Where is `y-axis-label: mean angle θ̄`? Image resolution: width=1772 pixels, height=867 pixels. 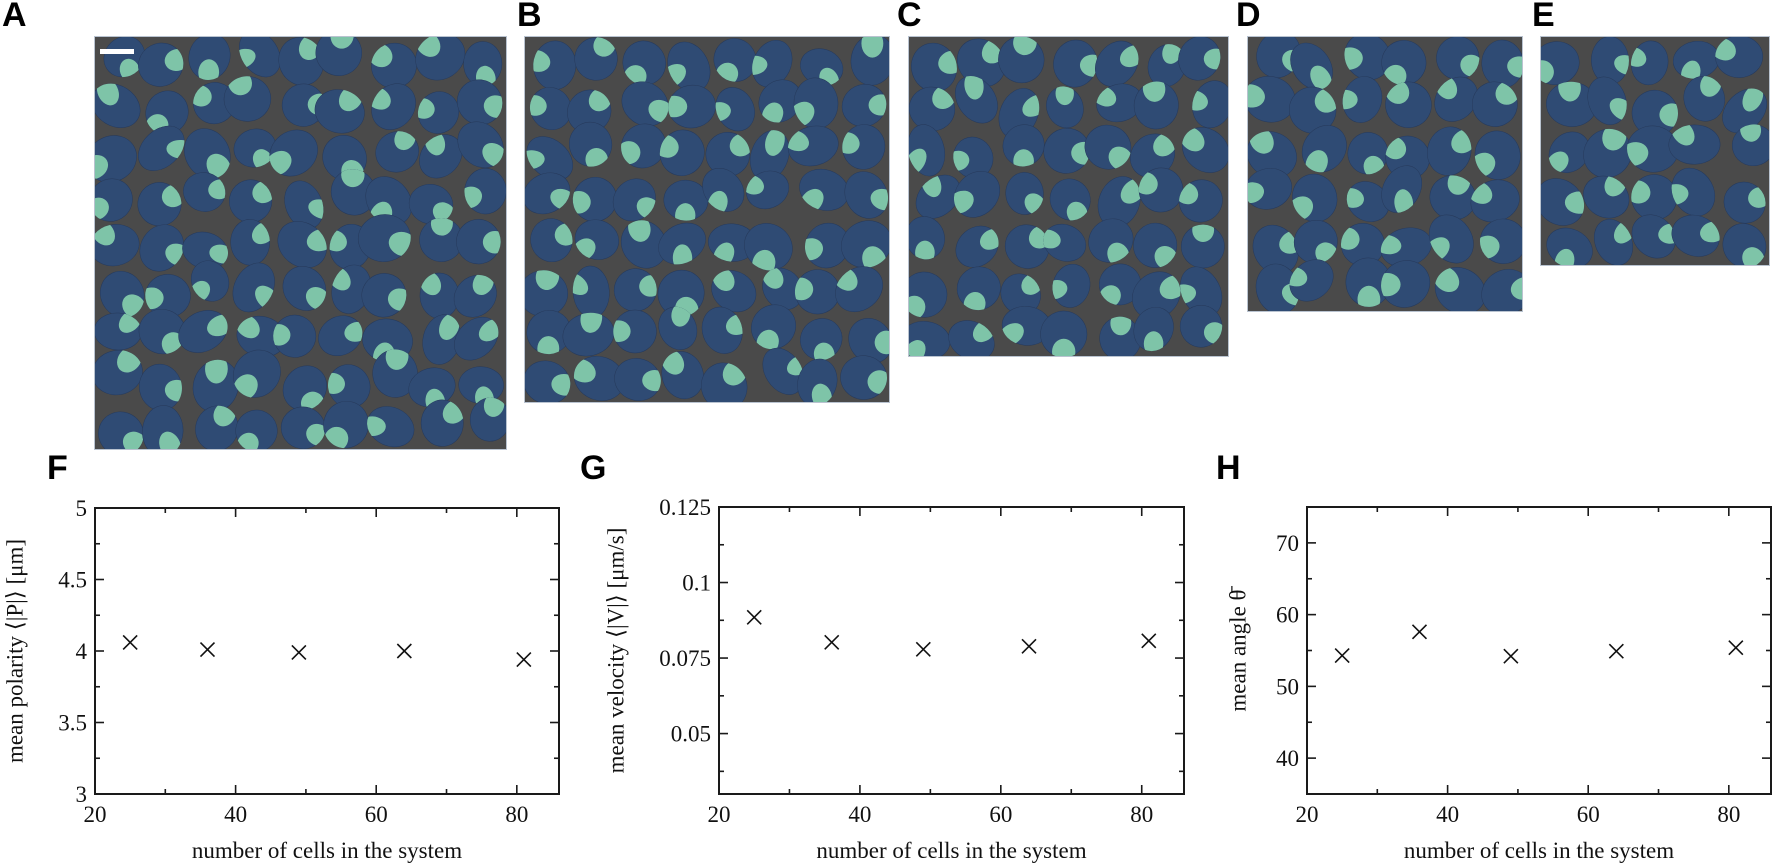
y-axis-label: mean angle θ̄ is located at coordinates (1237, 648).